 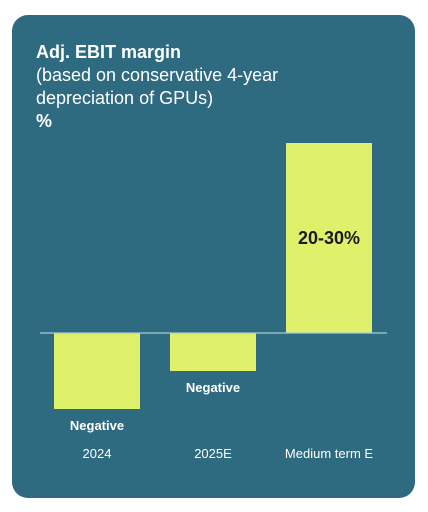 I want to click on chart-unit: %, so click(x=44, y=121).